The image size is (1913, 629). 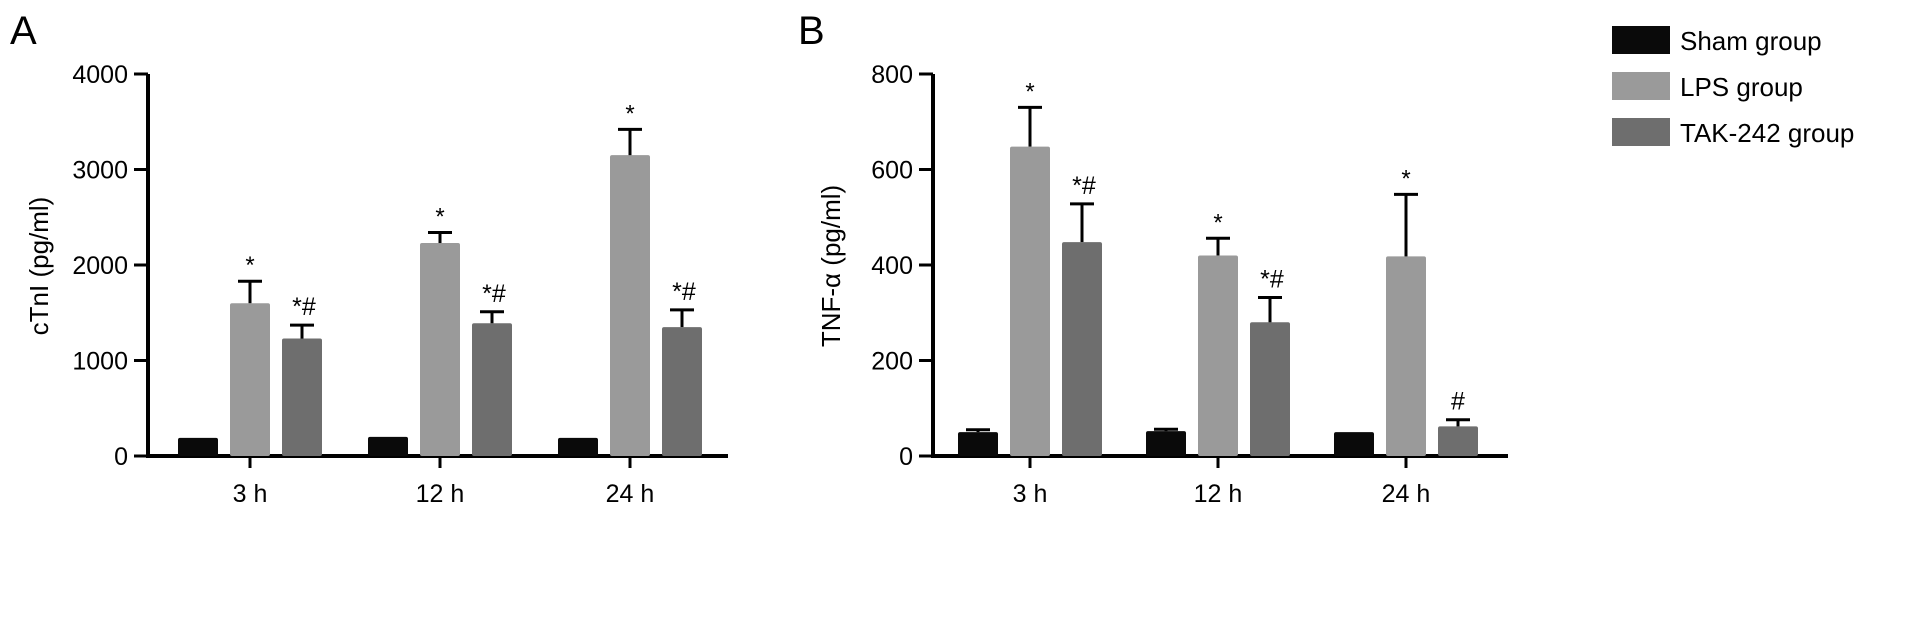 What do you see at coordinates (100, 362) in the screenshot?
I see `y-tick-label-a: 1000` at bounding box center [100, 362].